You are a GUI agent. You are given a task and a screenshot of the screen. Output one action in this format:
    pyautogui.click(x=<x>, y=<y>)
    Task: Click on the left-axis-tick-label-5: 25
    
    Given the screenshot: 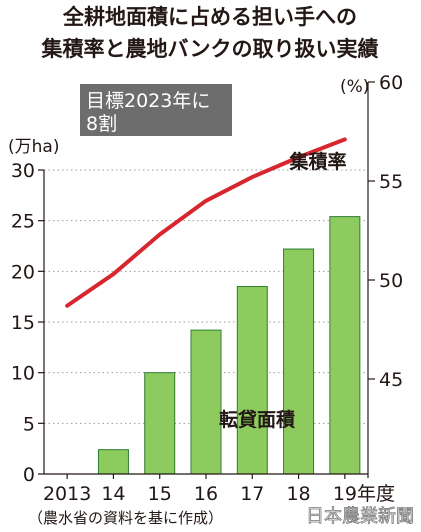 What is the action you would take?
    pyautogui.click(x=23, y=222)
    